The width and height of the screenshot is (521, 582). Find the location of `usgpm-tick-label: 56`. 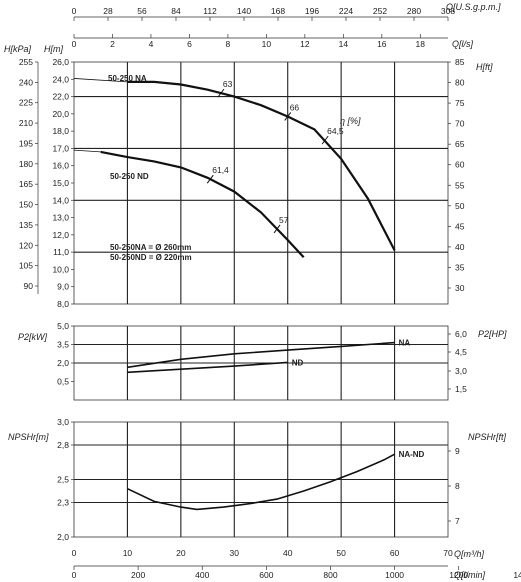

usgpm-tick-label: 56 is located at coordinates (142, 11).